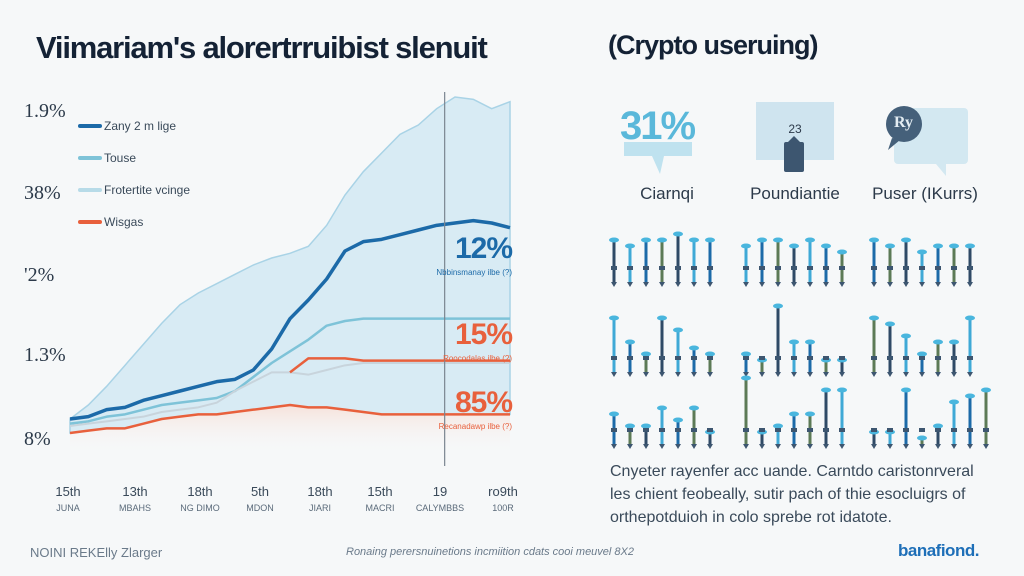  Describe the element at coordinates (147, 190) in the screenshot. I see `legend-label: Frotertite vcinge` at that location.